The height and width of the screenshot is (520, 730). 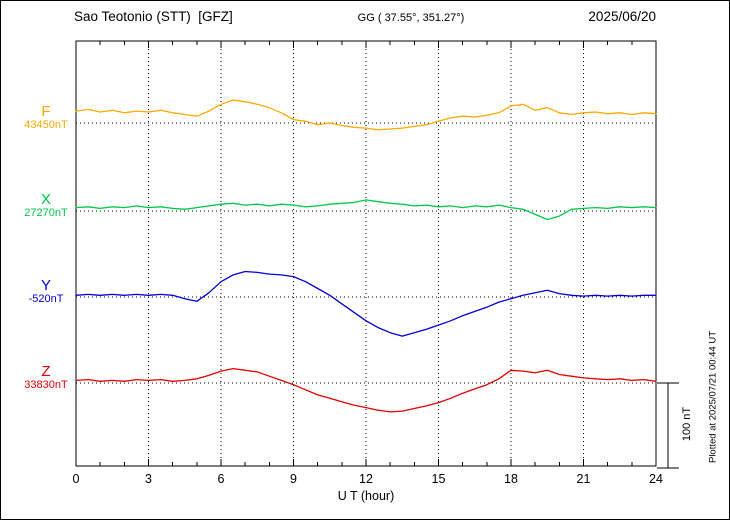 What do you see at coordinates (411, 18) in the screenshot?
I see `geographic-coordinates: GG ( 37.55°, 351.27°)` at bounding box center [411, 18].